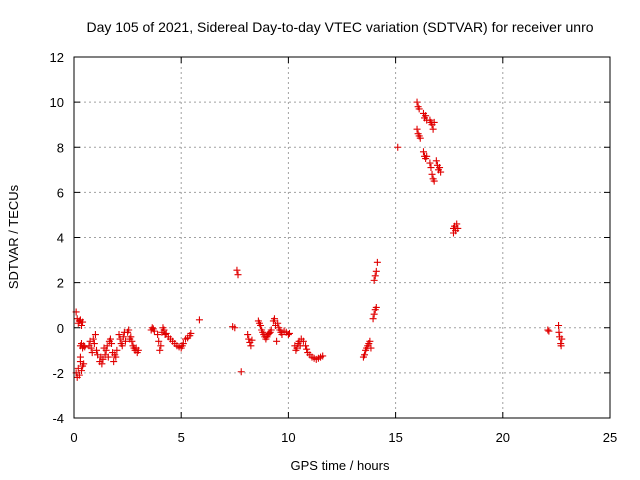  What do you see at coordinates (58, 418) in the screenshot?
I see `y-tick-label: -4` at bounding box center [58, 418].